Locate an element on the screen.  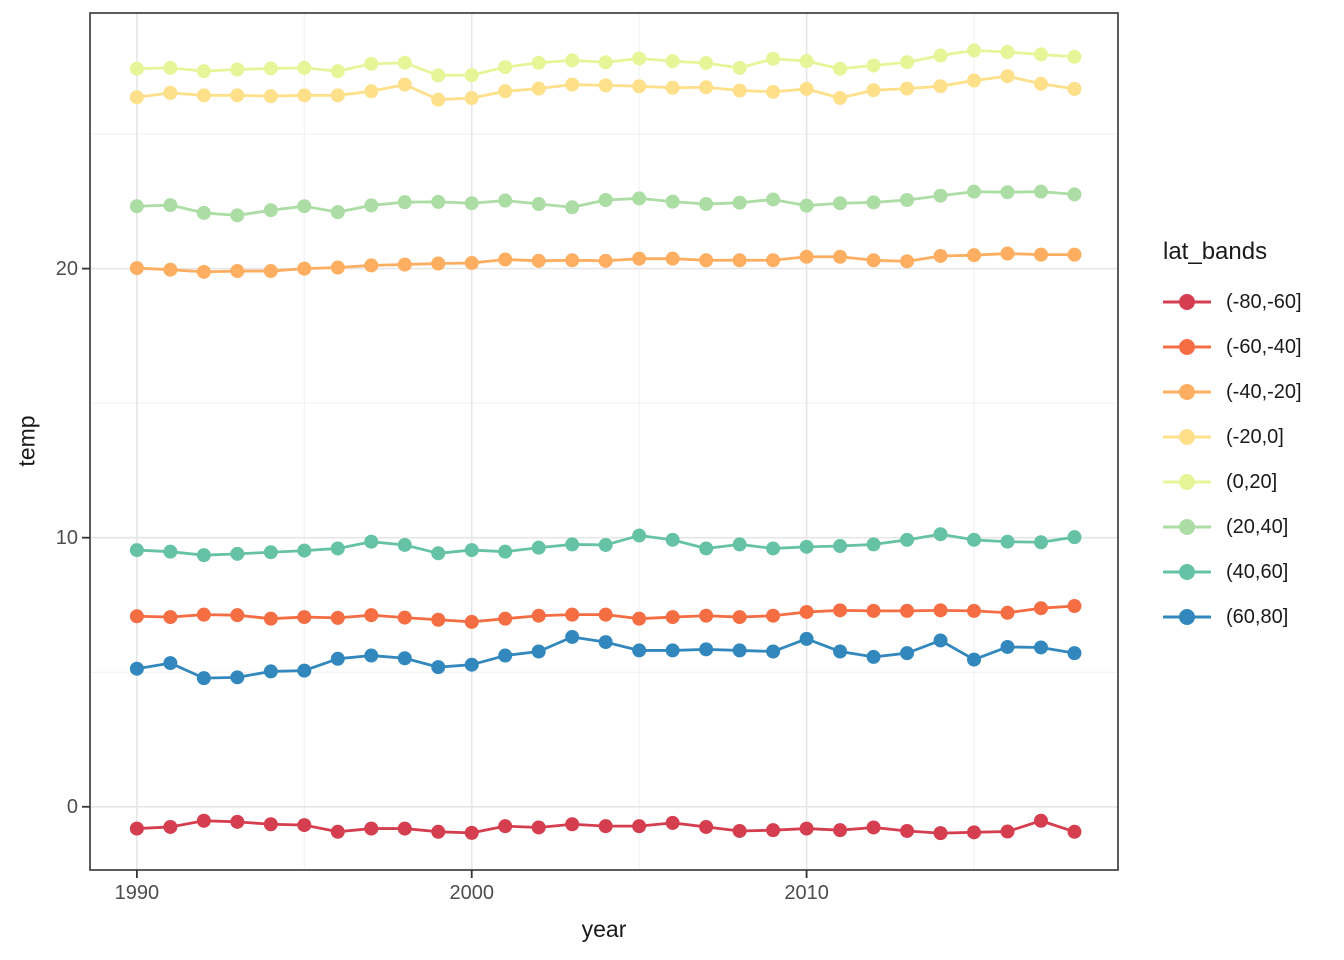
legend-item-label: (-40,-20] is located at coordinates (1264, 391).